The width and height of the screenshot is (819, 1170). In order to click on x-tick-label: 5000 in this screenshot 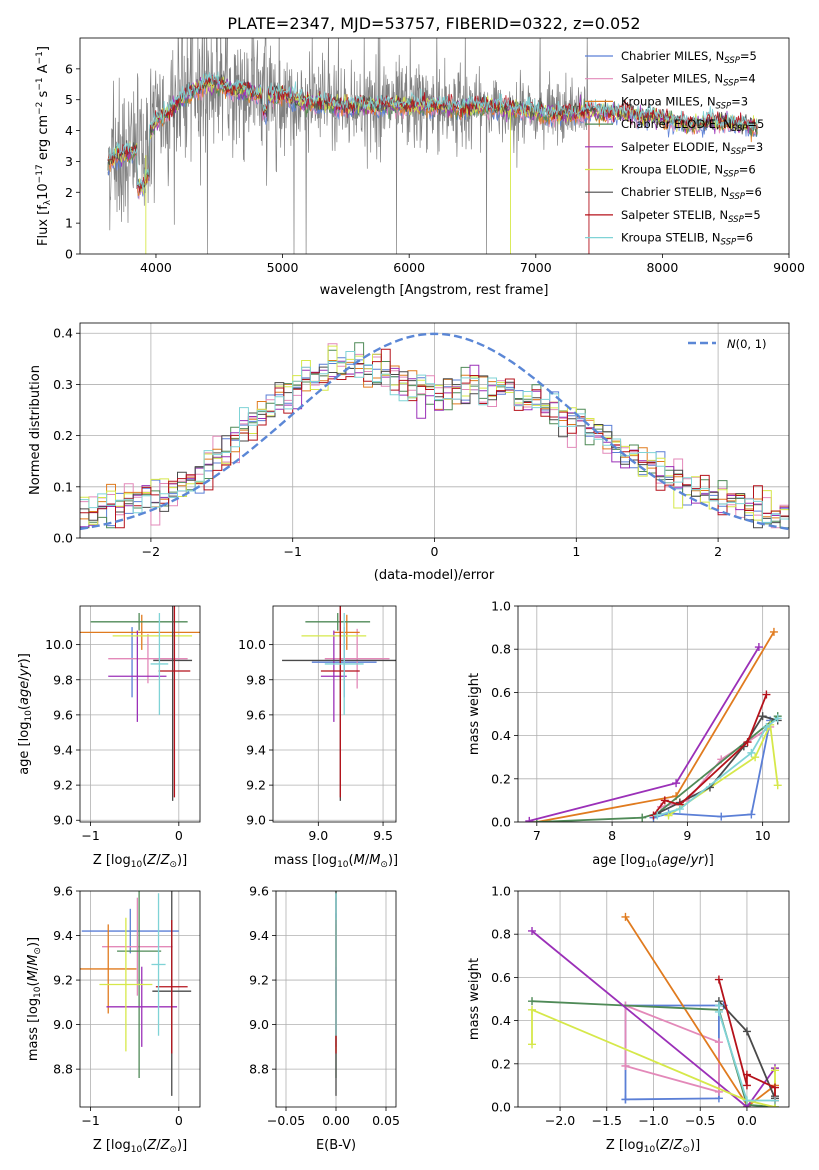, I will do `click(283, 267)`.